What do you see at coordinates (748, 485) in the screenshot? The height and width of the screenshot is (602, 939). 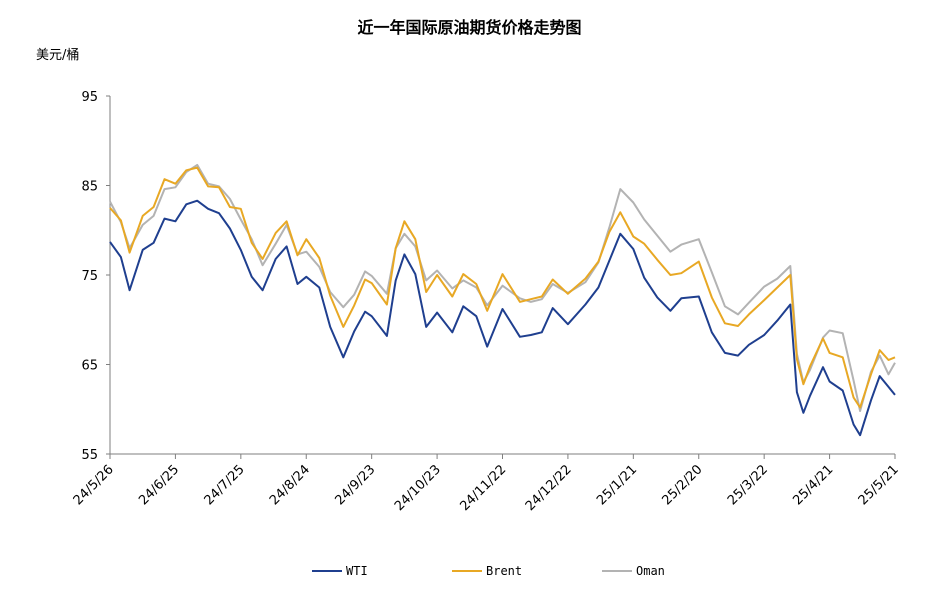 I see `x-tick-label: 25/3/22` at bounding box center [748, 485].